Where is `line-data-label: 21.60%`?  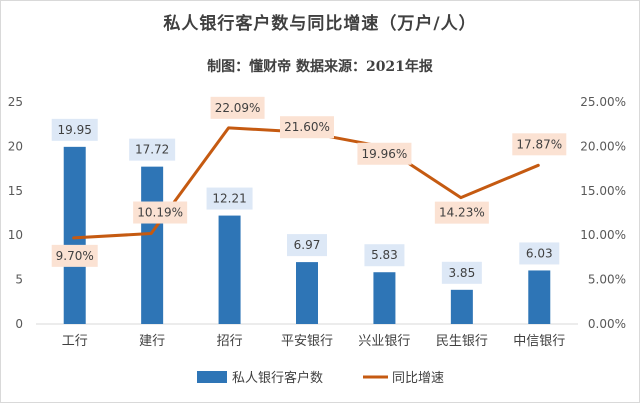 line-data-label: 21.60% is located at coordinates (307, 127).